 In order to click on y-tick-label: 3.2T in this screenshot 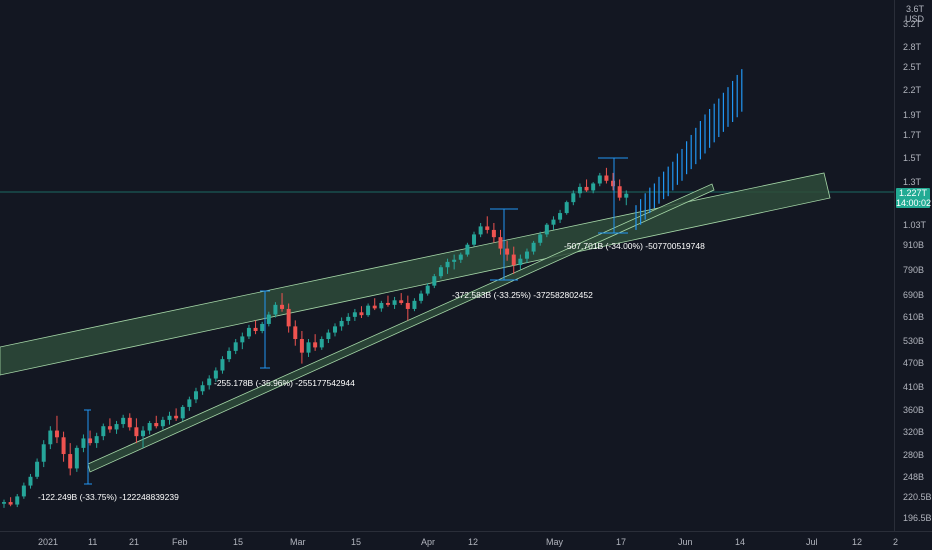, I will do `click(912, 24)`.